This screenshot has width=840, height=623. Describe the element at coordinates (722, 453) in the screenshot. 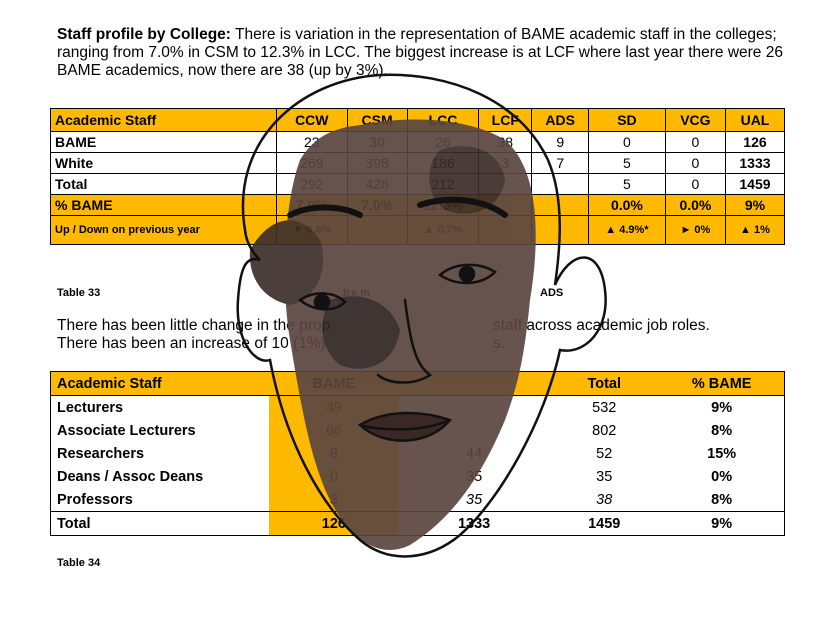

I see `cell: 15%` at that location.